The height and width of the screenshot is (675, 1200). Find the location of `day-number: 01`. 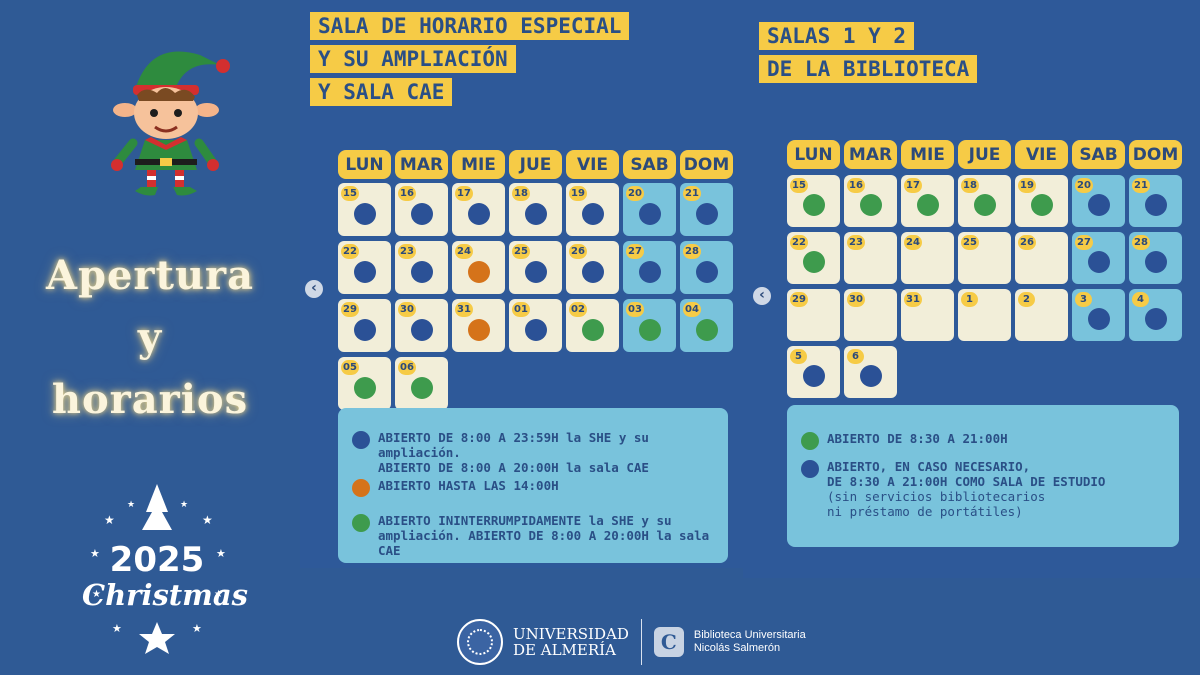

day-number: 01 is located at coordinates (521, 309).